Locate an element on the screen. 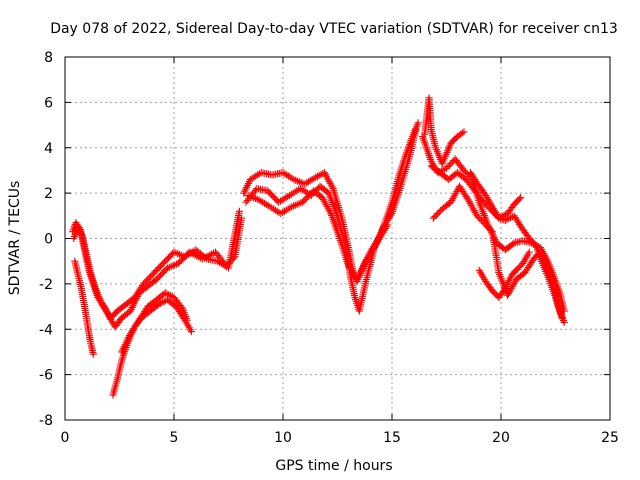 The width and height of the screenshot is (640, 480). y-tick-label: -4 is located at coordinates (46, 330).